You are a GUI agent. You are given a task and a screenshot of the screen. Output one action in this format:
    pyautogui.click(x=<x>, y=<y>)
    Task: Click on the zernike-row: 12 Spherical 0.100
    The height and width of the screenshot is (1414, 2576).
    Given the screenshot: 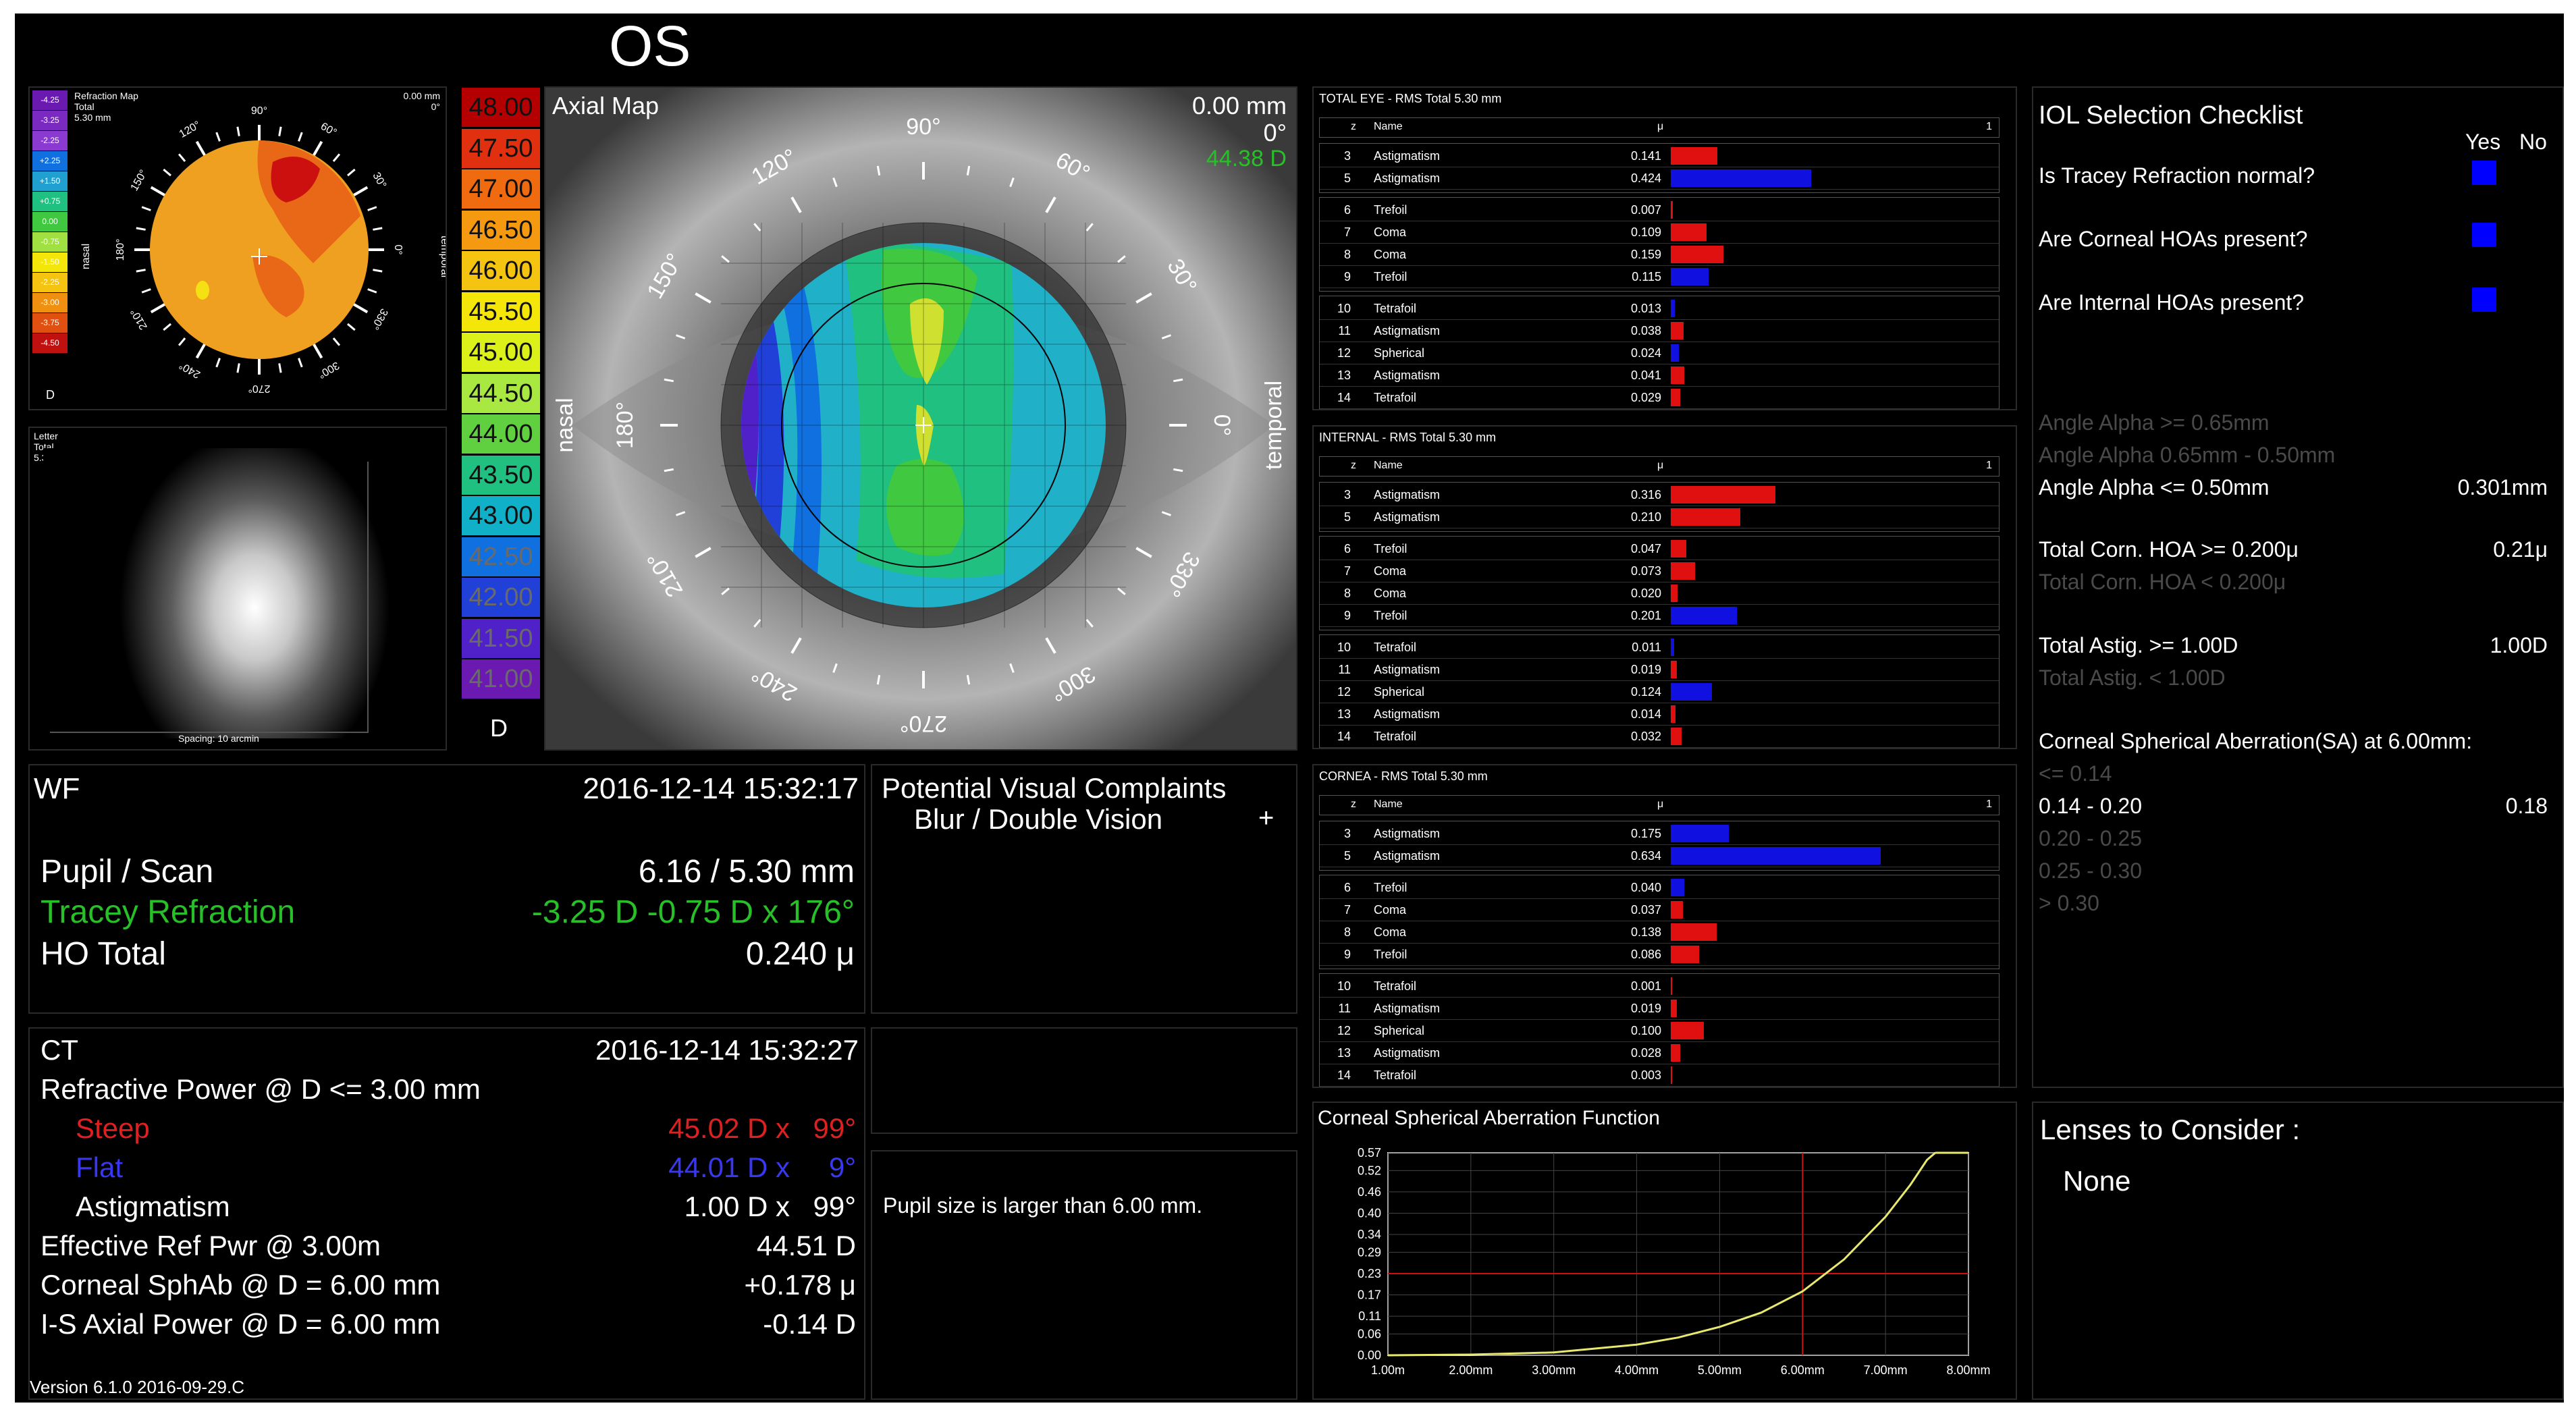 What is the action you would take?
    pyautogui.click(x=1659, y=1031)
    